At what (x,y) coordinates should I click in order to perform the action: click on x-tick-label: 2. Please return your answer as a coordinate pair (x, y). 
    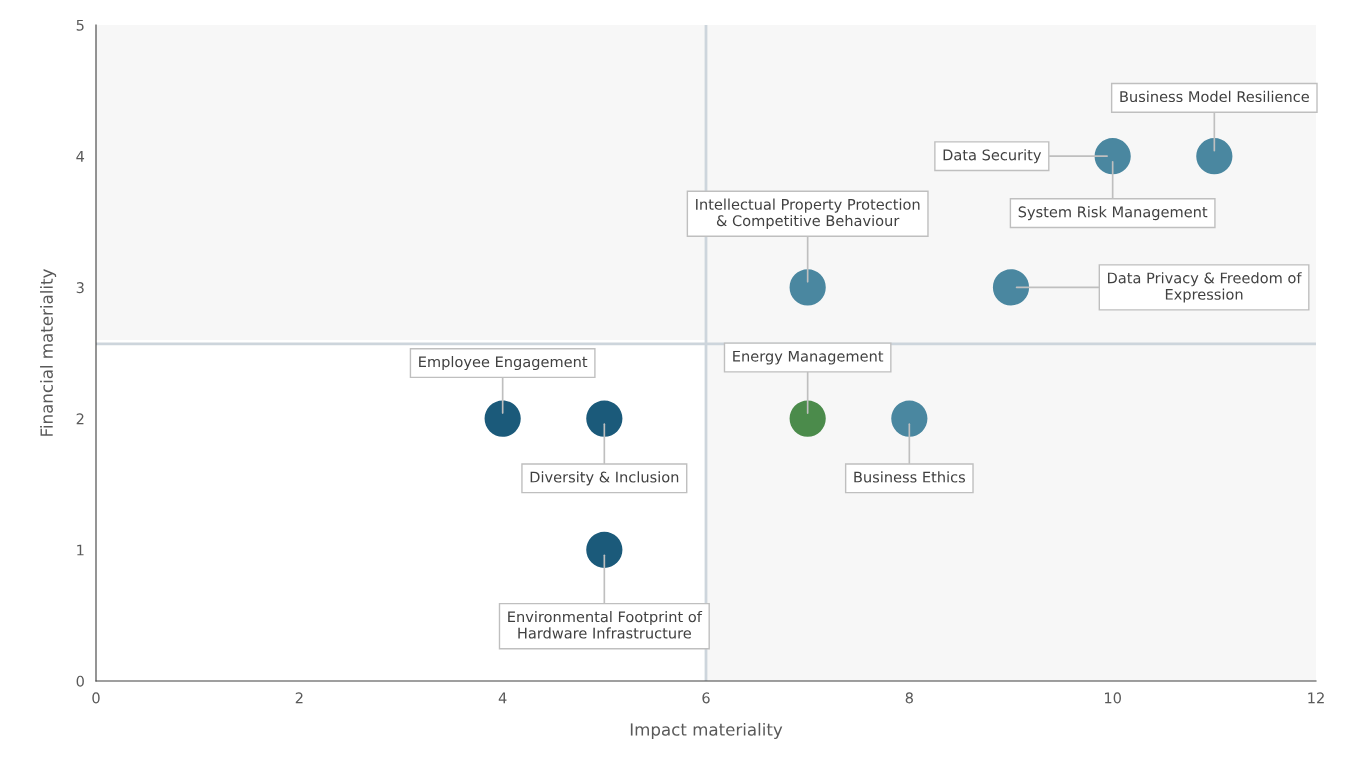
    Looking at the image, I should click on (299, 698).